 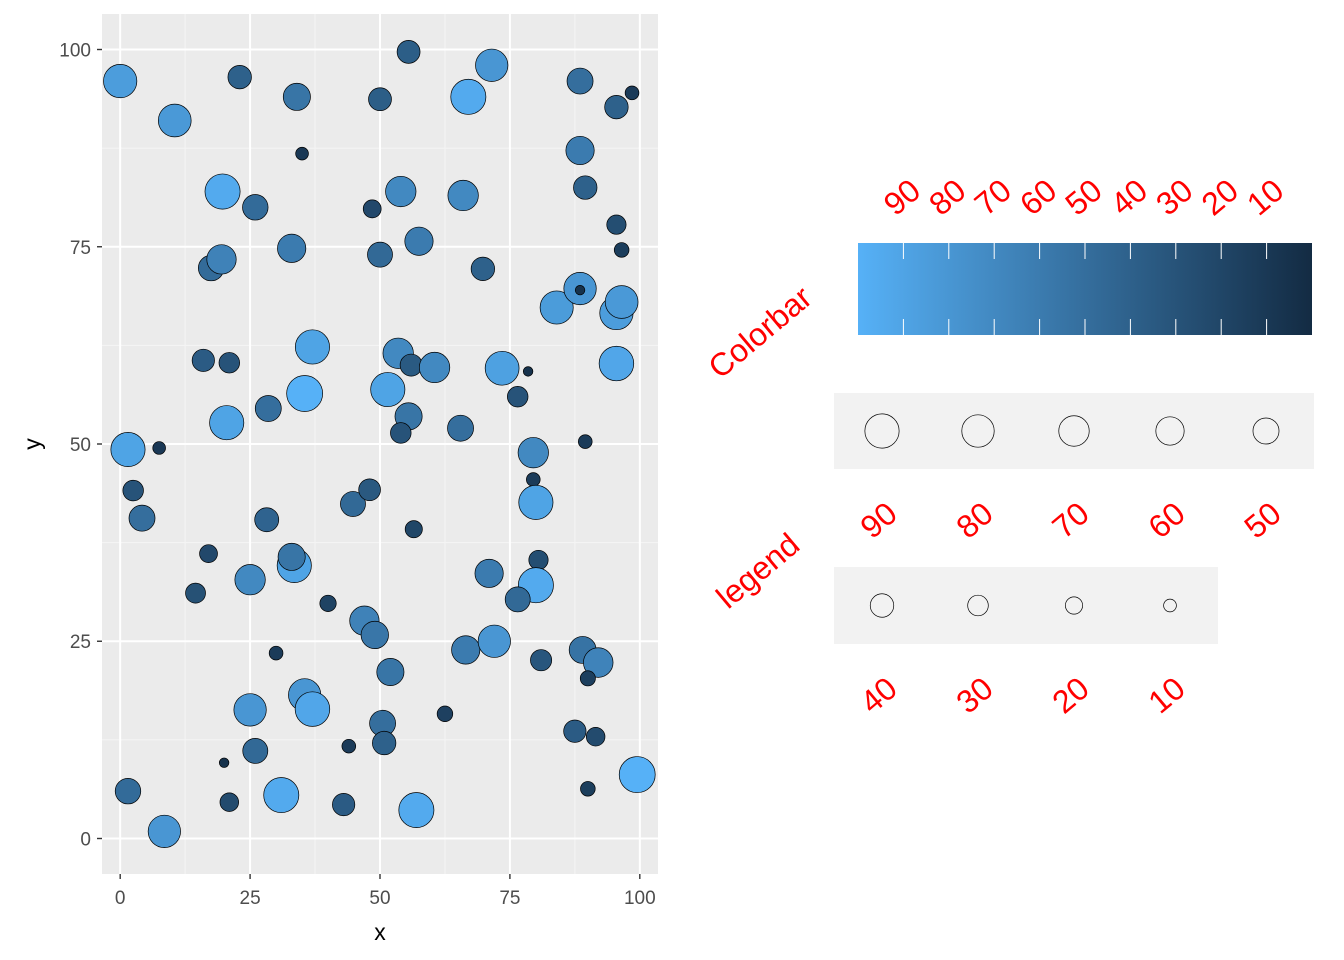 What do you see at coordinates (1070, 695) in the screenshot?
I see `legend-label: 20` at bounding box center [1070, 695].